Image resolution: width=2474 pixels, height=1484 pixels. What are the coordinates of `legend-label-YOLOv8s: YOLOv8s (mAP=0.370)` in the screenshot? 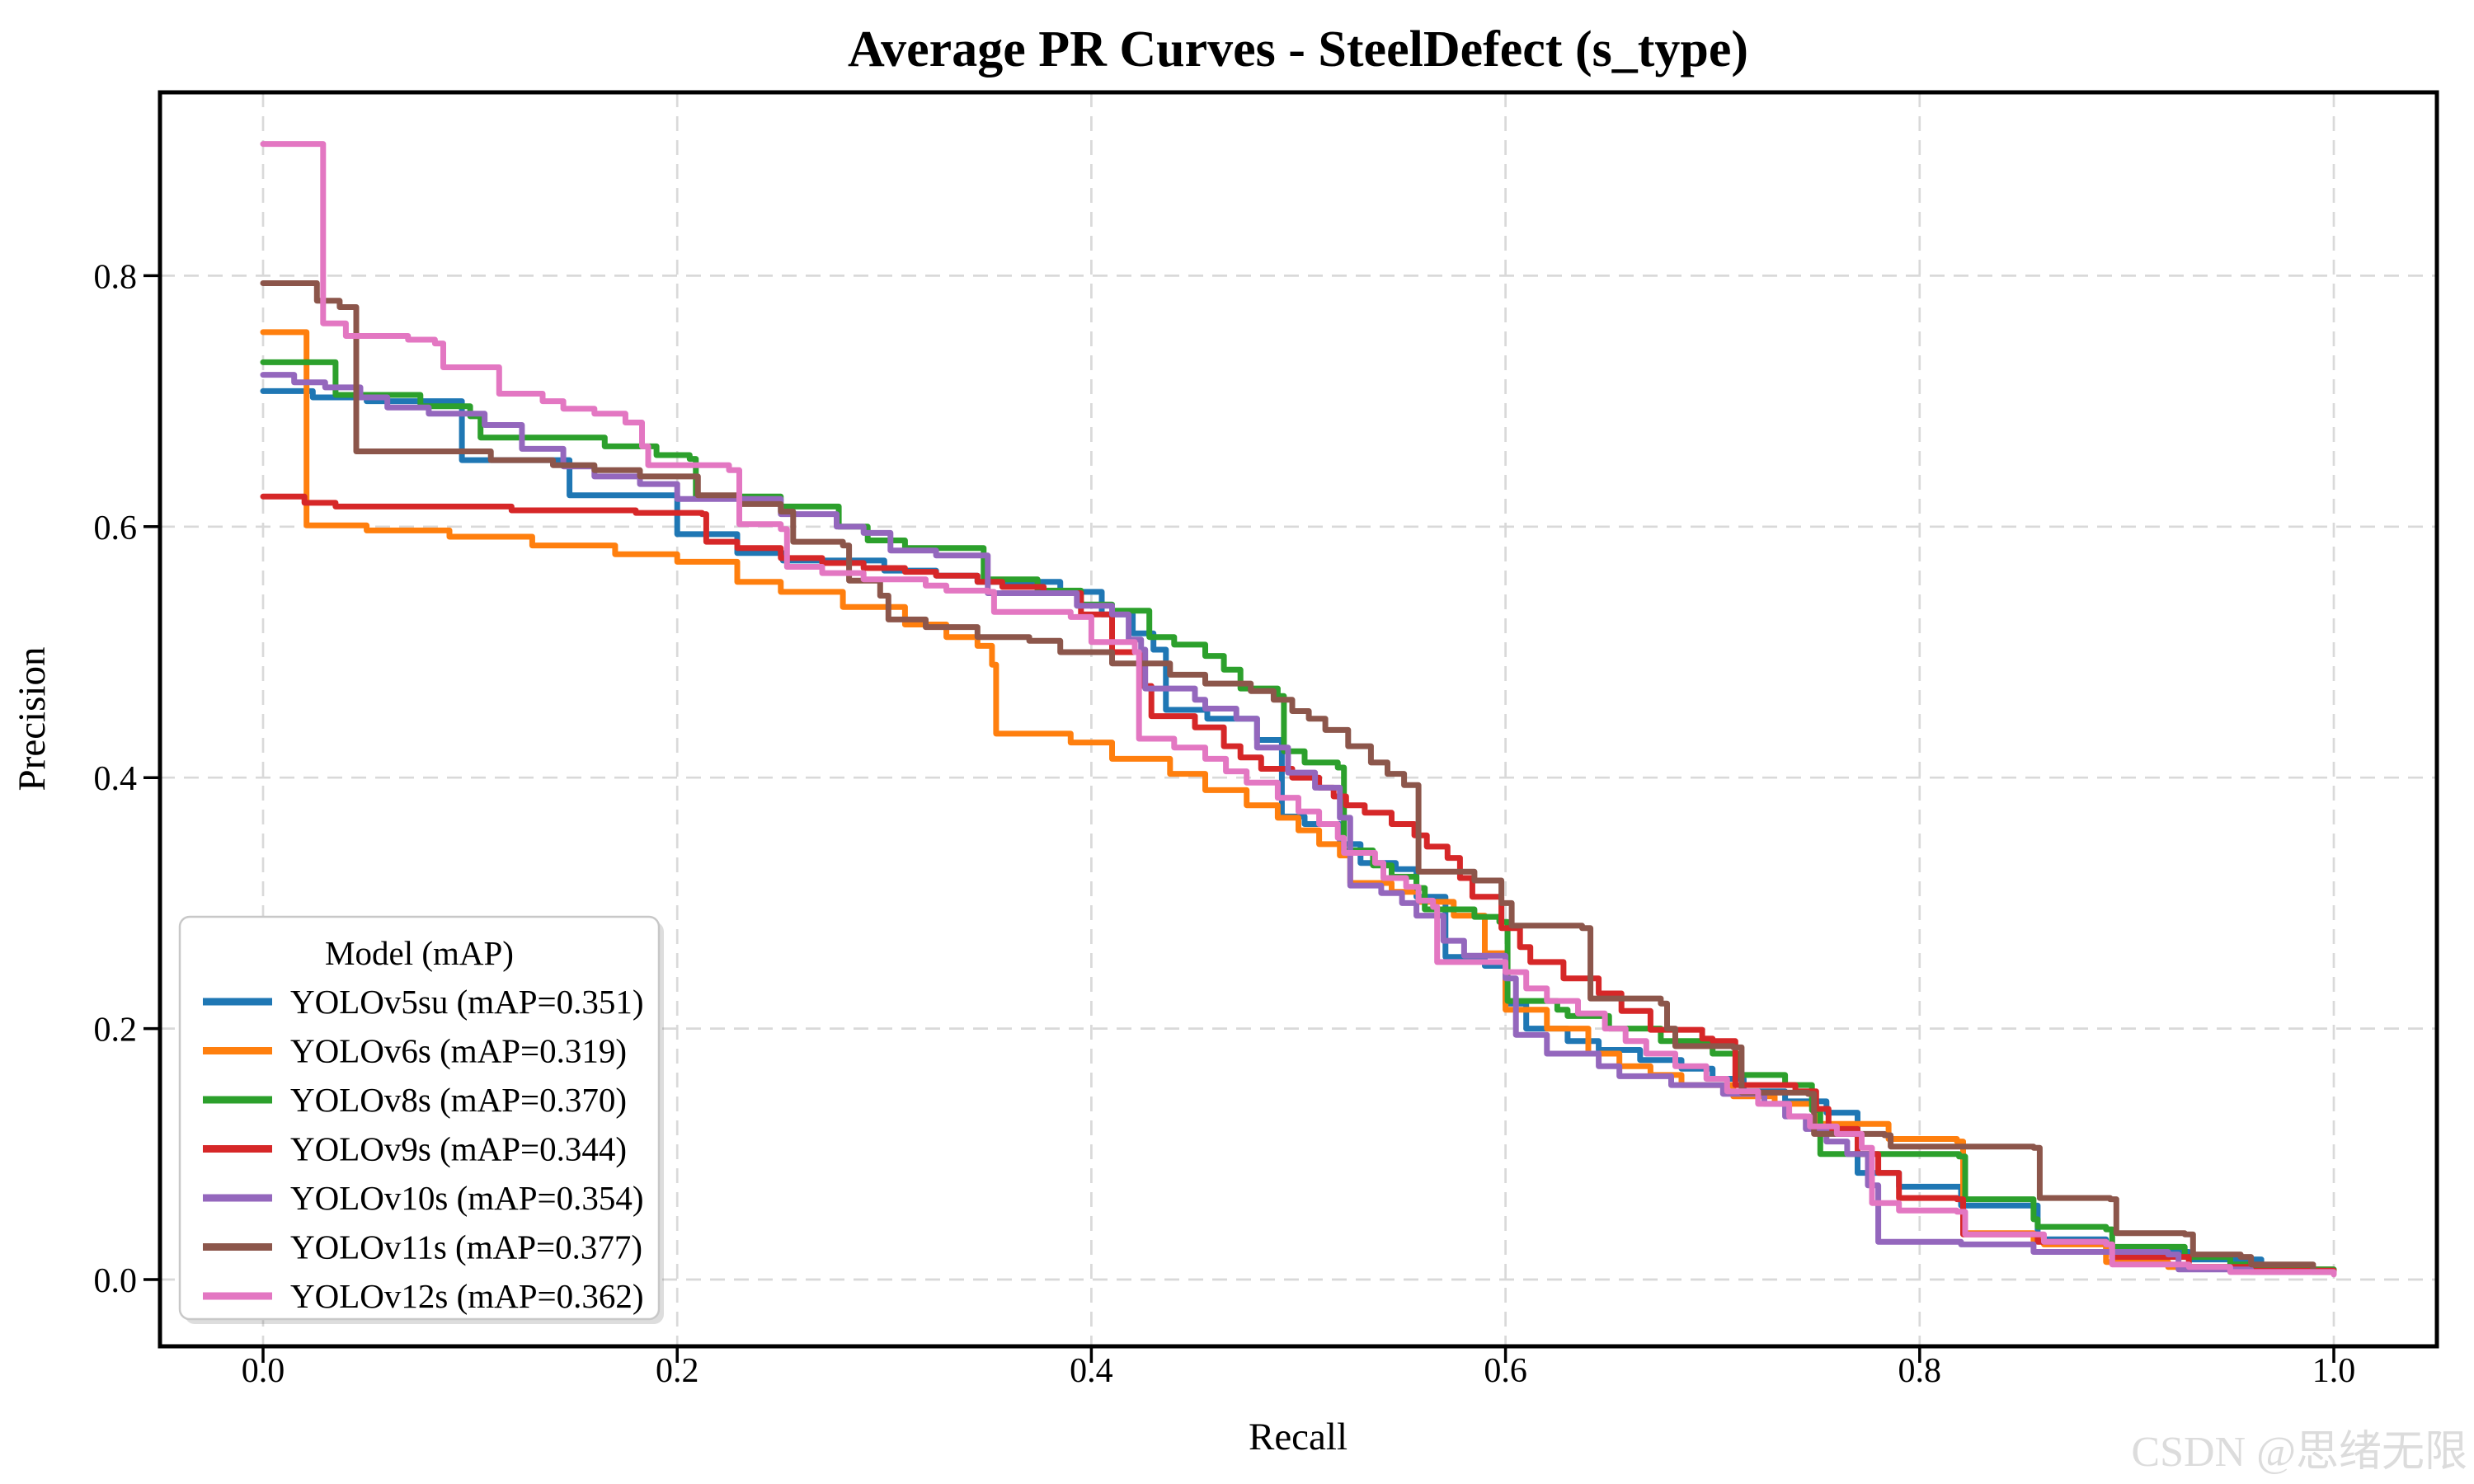 It's located at (458, 1100).